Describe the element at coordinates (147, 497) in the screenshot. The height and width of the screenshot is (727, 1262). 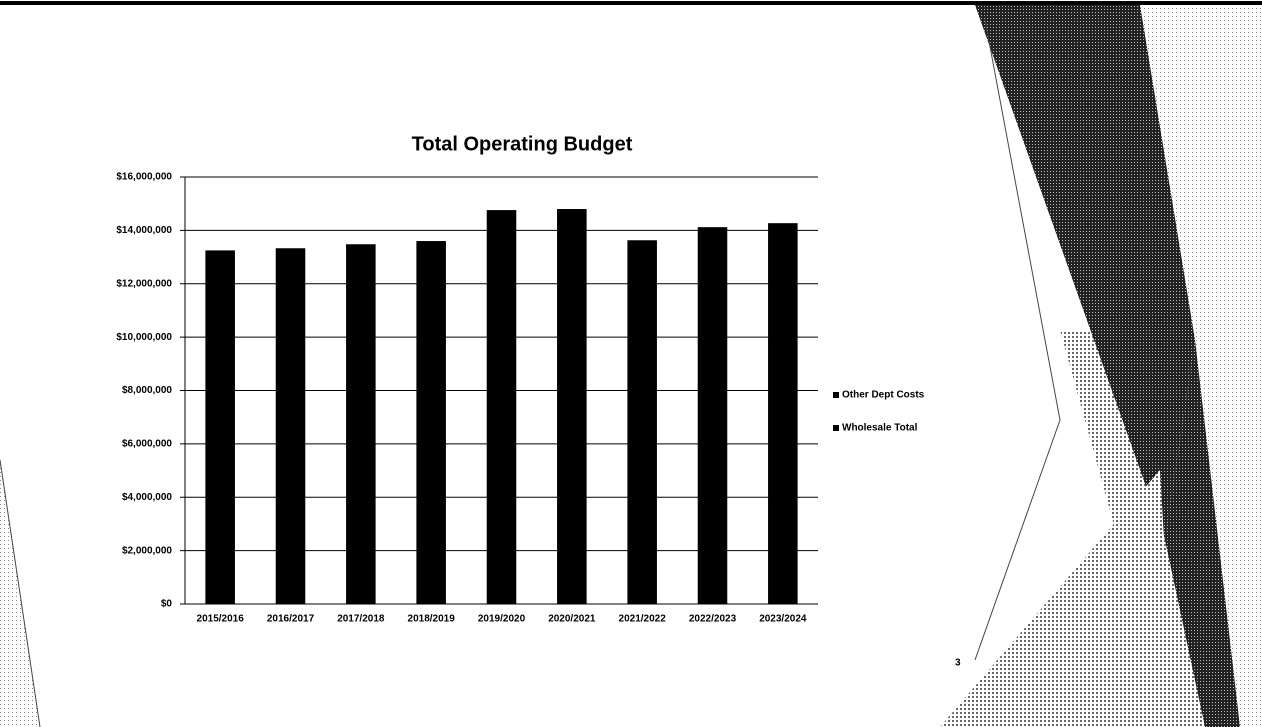
I see `y-tick-label: $4,000,000` at that location.